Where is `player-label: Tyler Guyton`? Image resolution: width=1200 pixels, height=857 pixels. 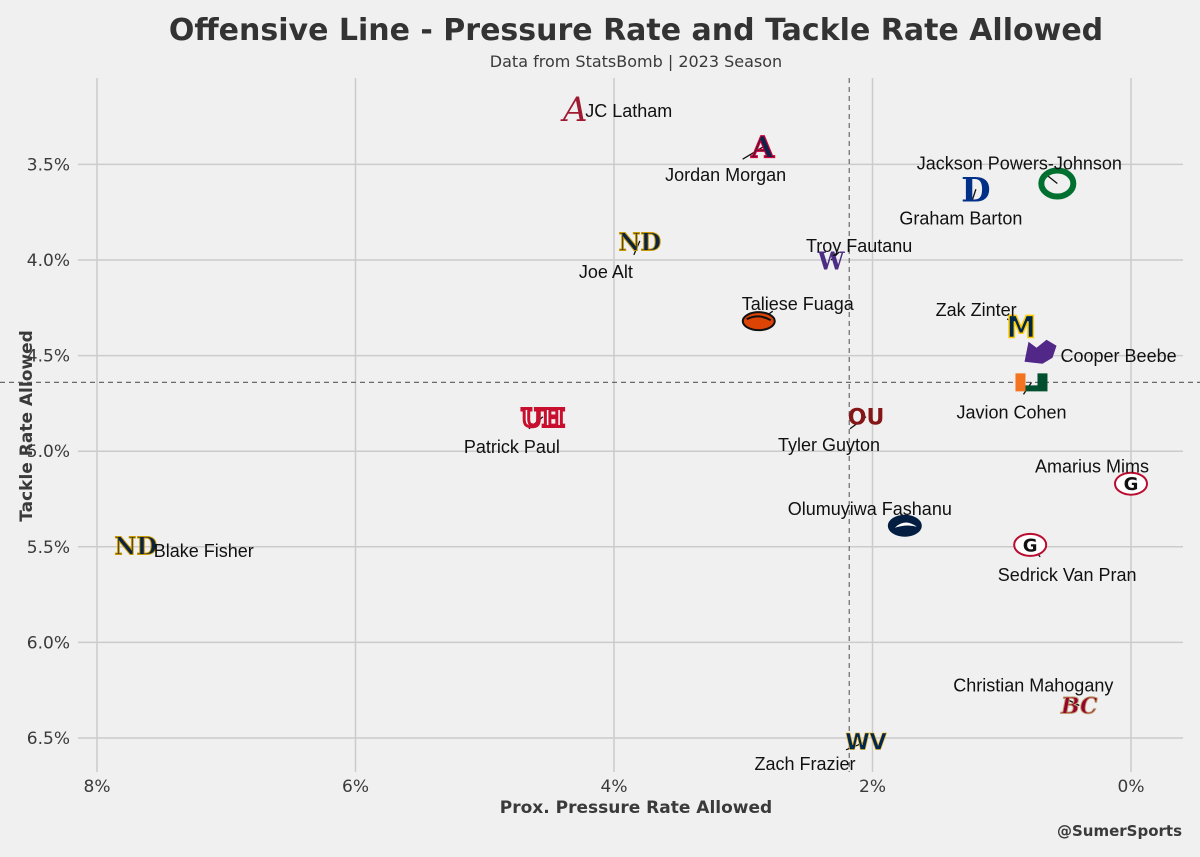
player-label: Tyler Guyton is located at coordinates (829, 445).